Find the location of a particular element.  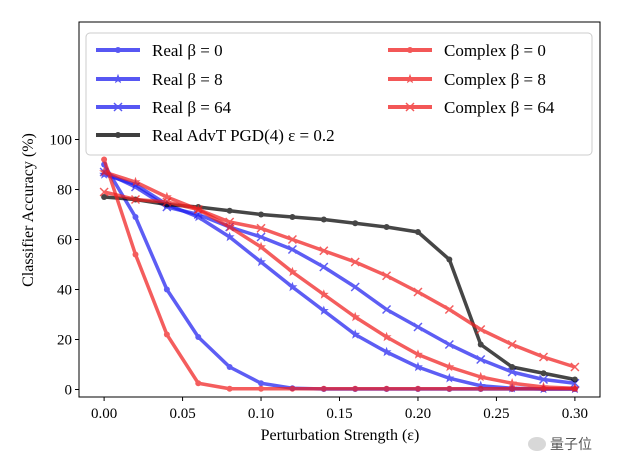

chat-bubble-icon is located at coordinates (537, 444).